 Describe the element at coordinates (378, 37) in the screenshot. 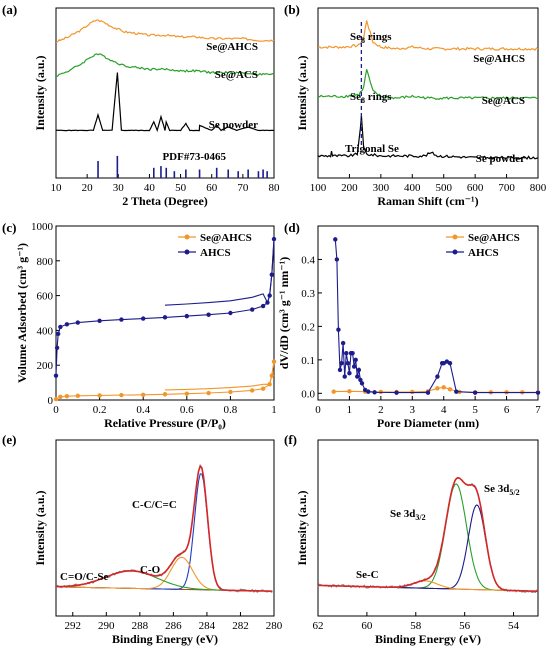

I see `annotation-b-rings-1: rings` at that location.